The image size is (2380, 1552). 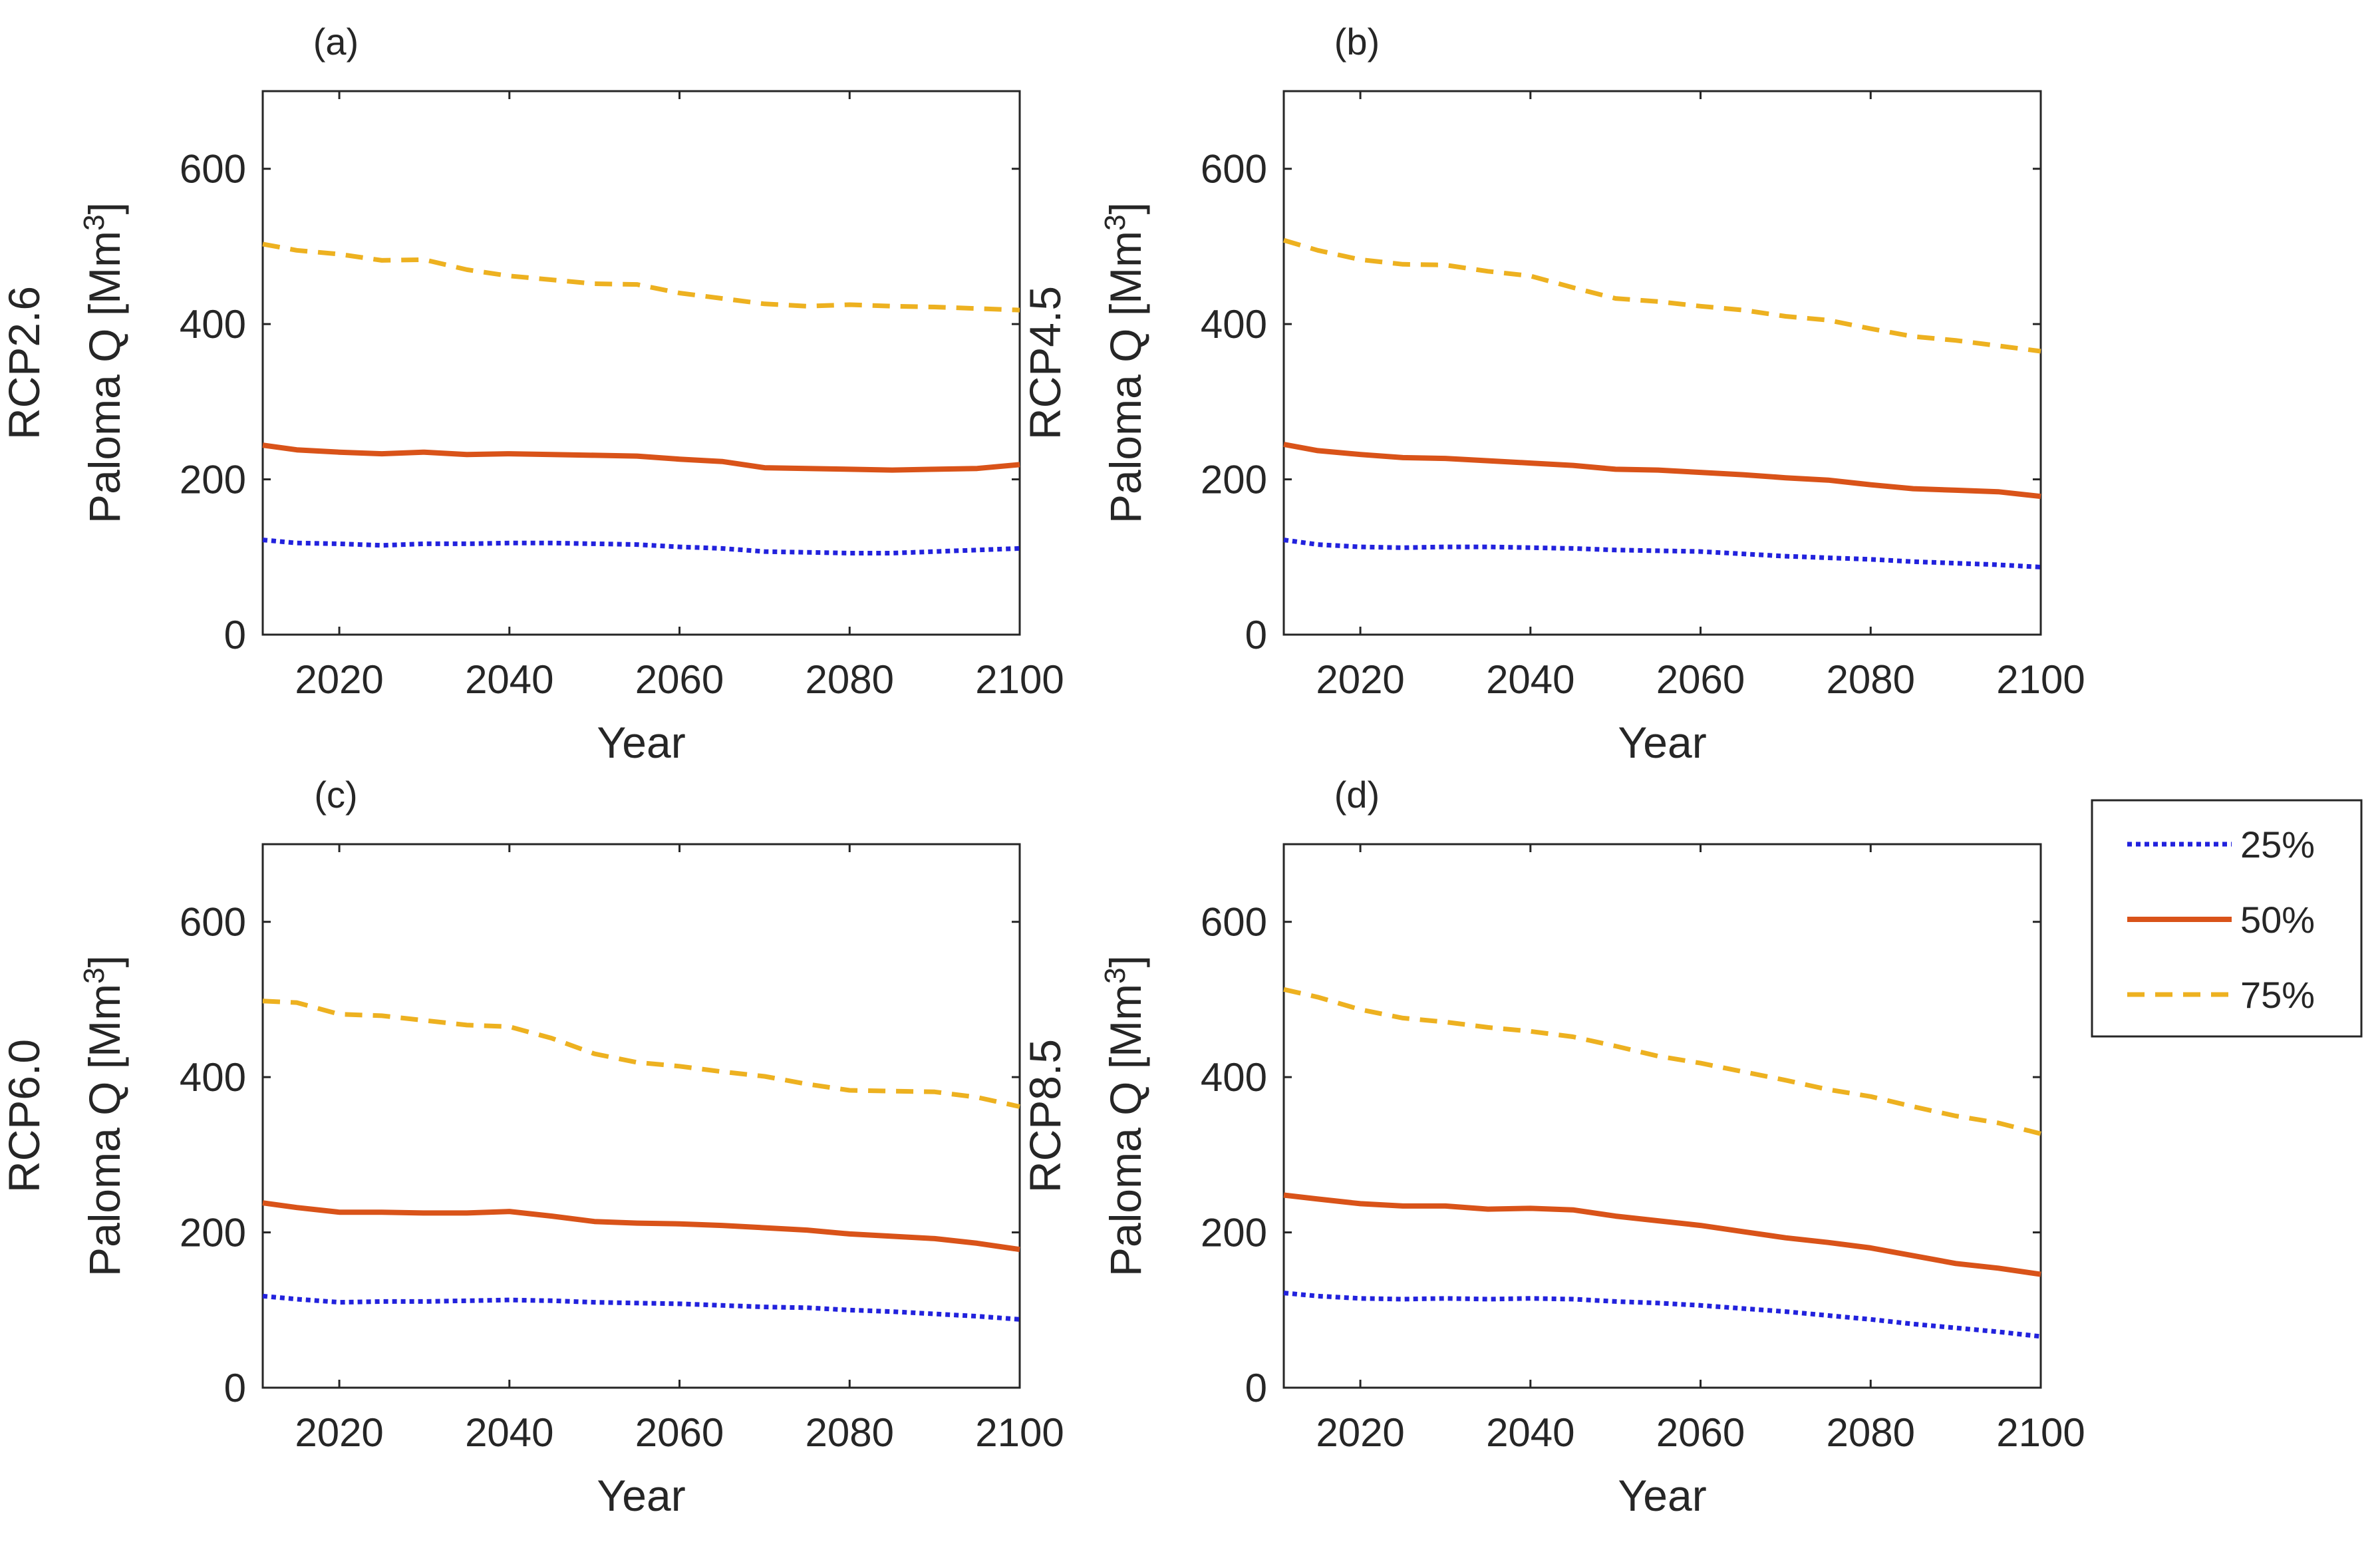 What do you see at coordinates (336, 42) in the screenshot?
I see `panel-label: (a)` at bounding box center [336, 42].